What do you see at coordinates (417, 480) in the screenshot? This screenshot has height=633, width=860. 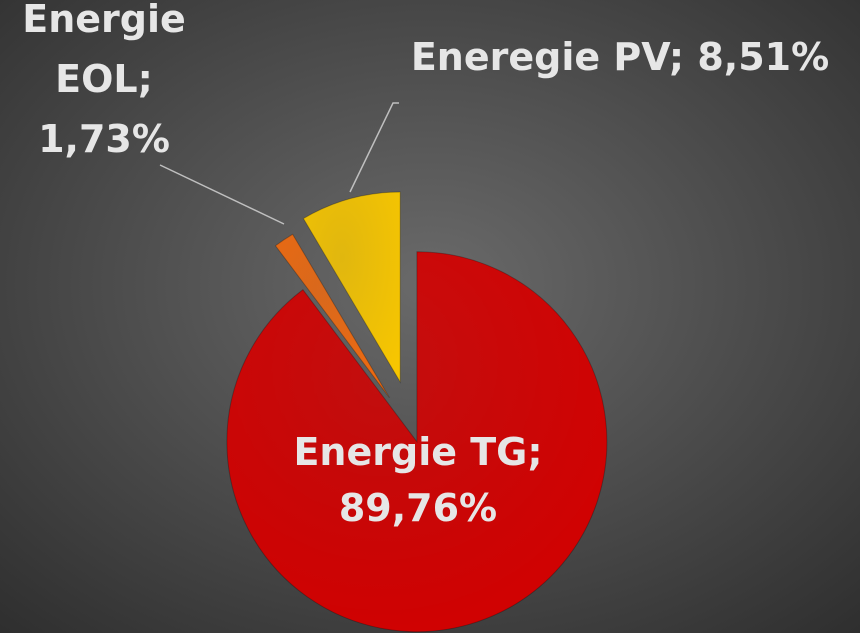 I see `data-label: Energie TG; 89,76%` at bounding box center [417, 480].